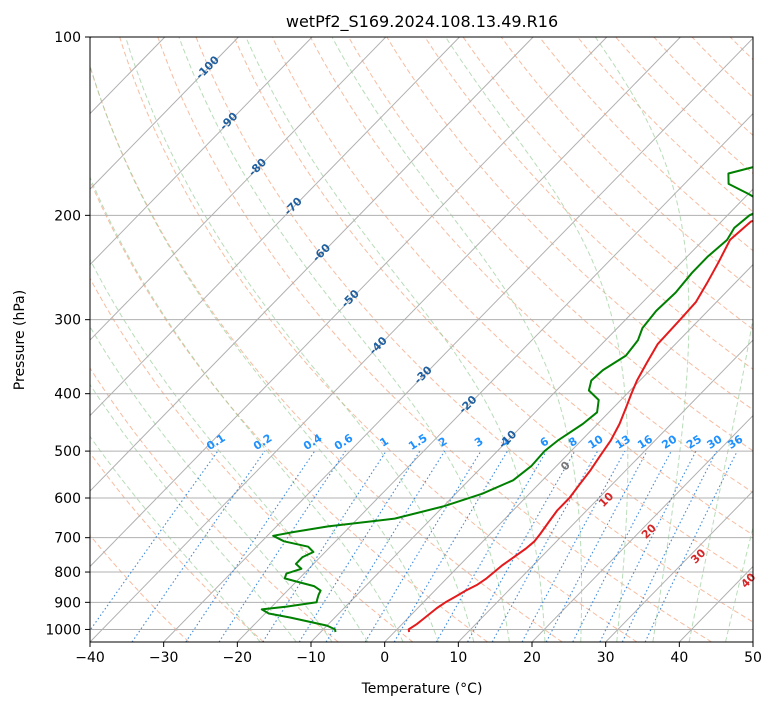 The image size is (775, 708). What do you see at coordinates (532, 658) in the screenshot?
I see `x-tick-label: 20` at bounding box center [532, 658].